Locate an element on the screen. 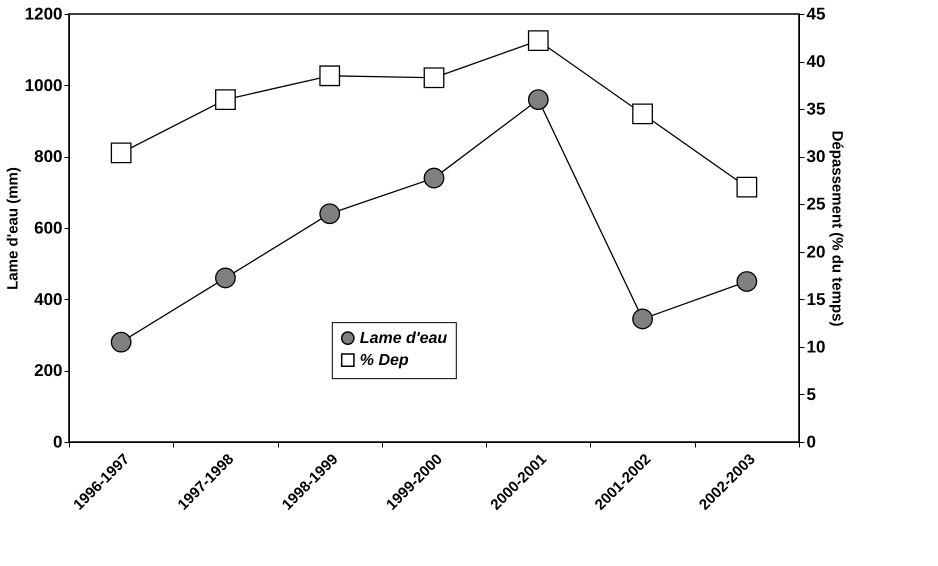  y2-tick-label: 40 is located at coordinates (816, 62).